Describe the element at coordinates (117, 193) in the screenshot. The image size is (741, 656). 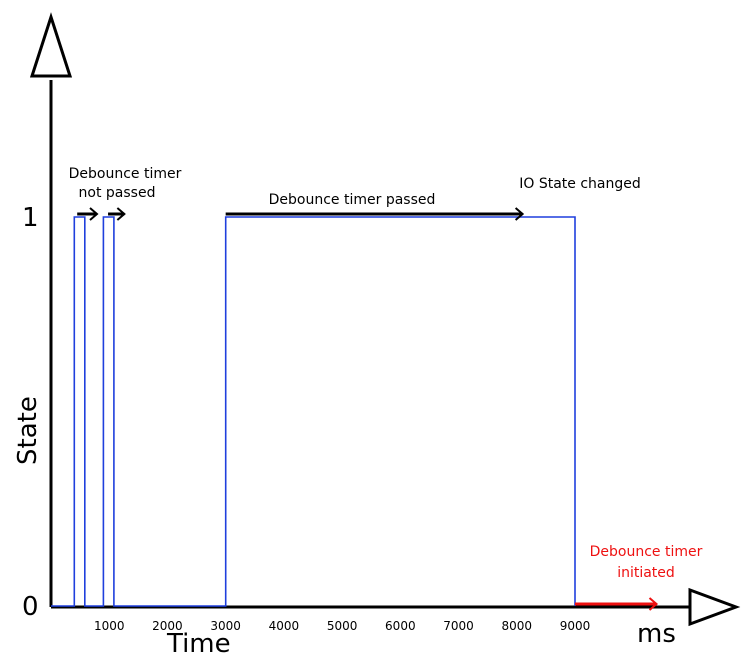
I see `annotation-0-line-1: not passed` at that location.